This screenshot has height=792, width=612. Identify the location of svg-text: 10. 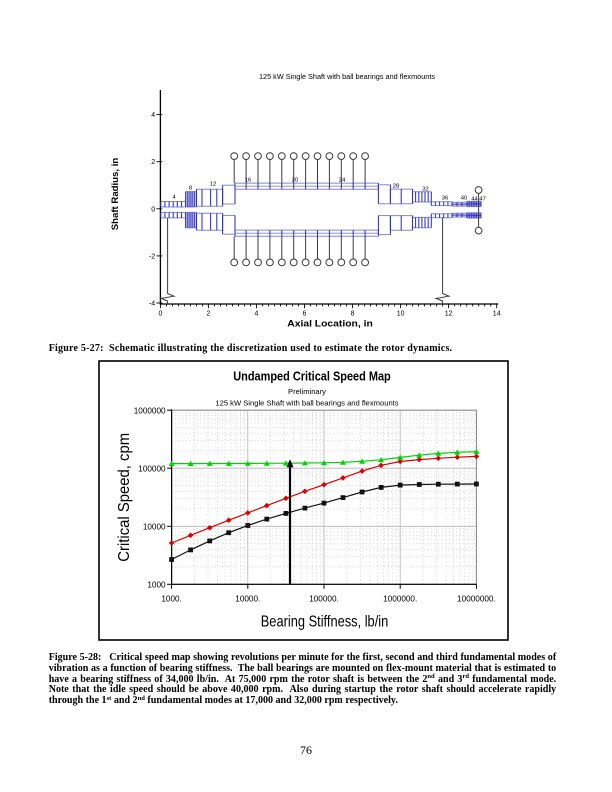
(401, 314).